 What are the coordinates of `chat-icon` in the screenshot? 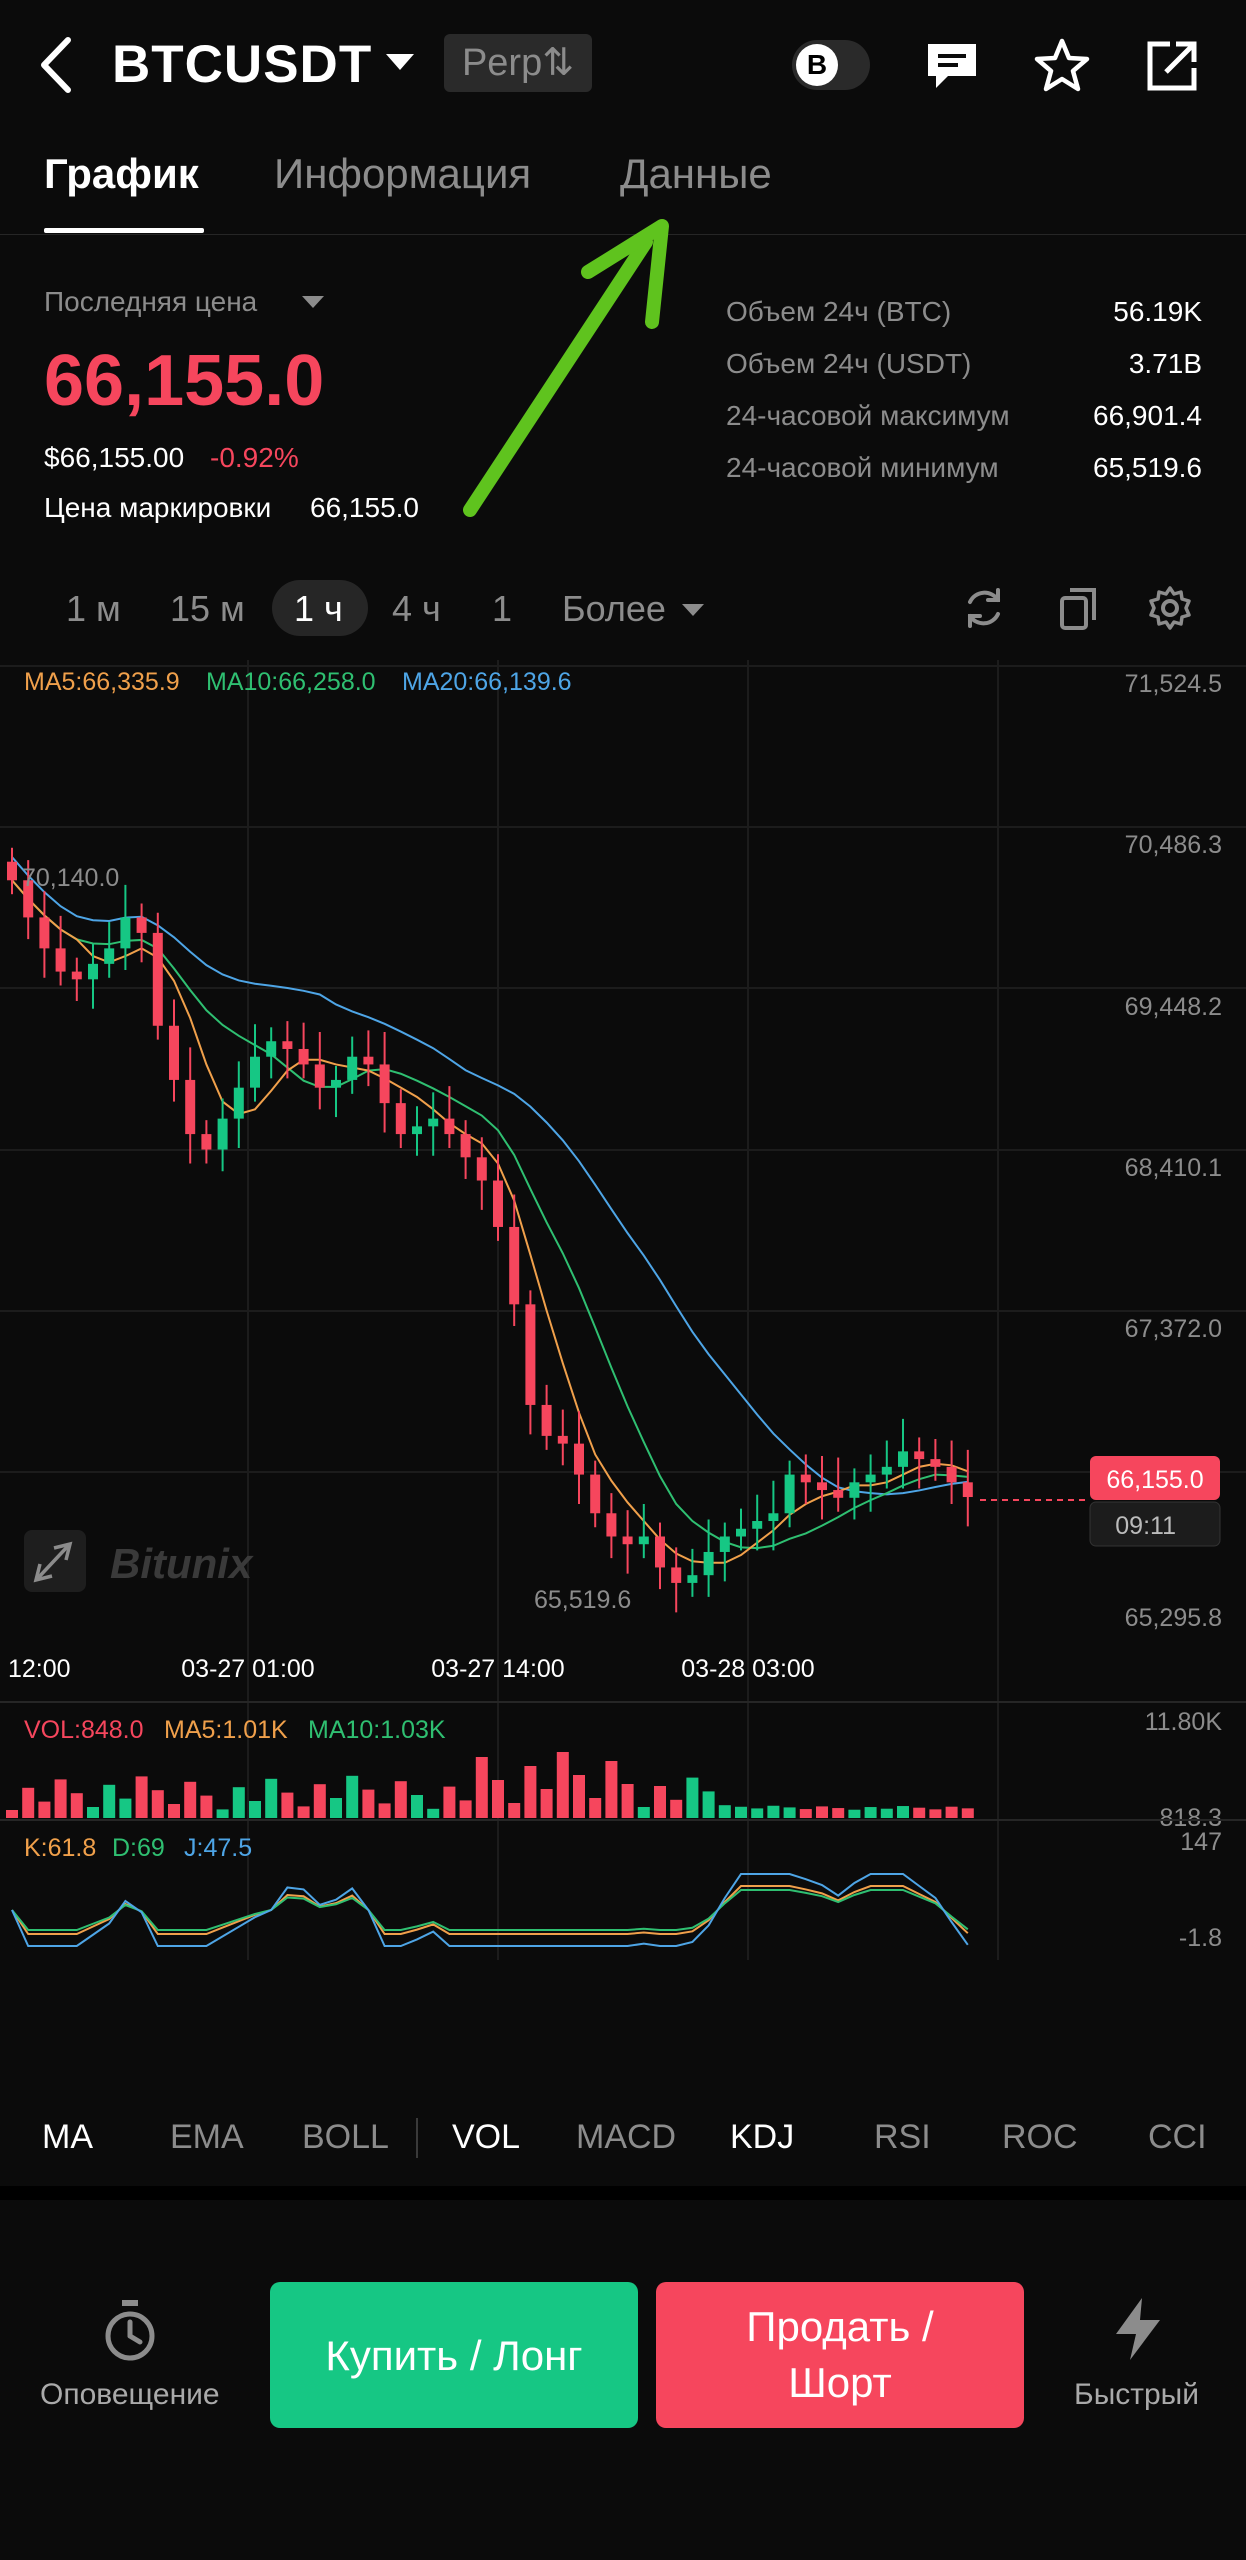 It's located at (952, 66).